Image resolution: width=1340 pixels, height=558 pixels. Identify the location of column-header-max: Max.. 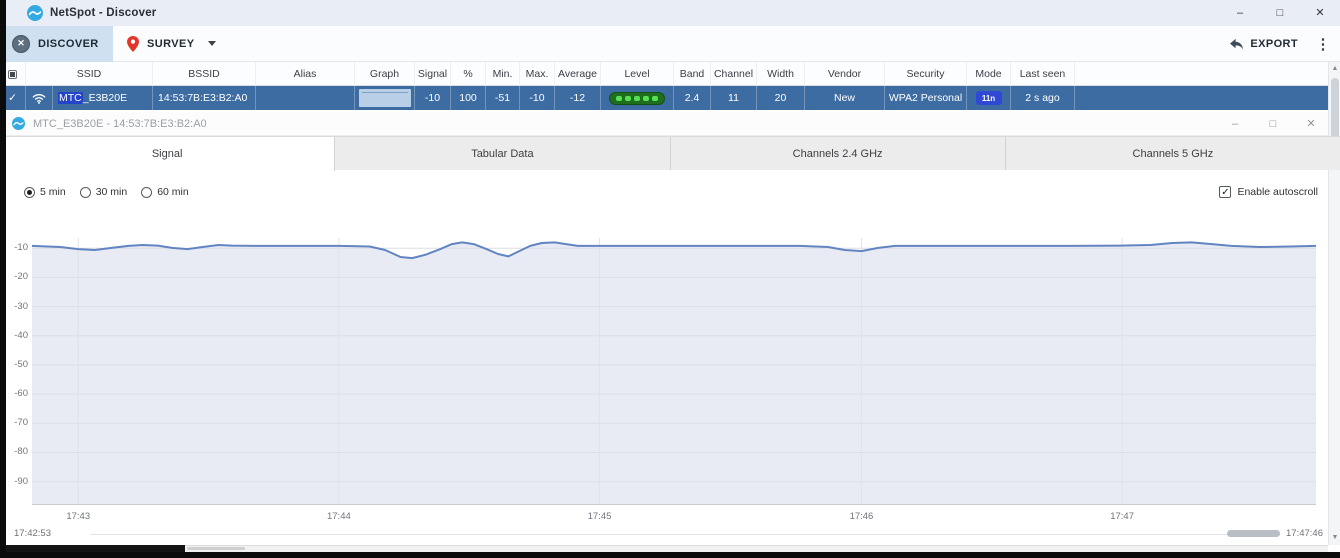
(537, 74).